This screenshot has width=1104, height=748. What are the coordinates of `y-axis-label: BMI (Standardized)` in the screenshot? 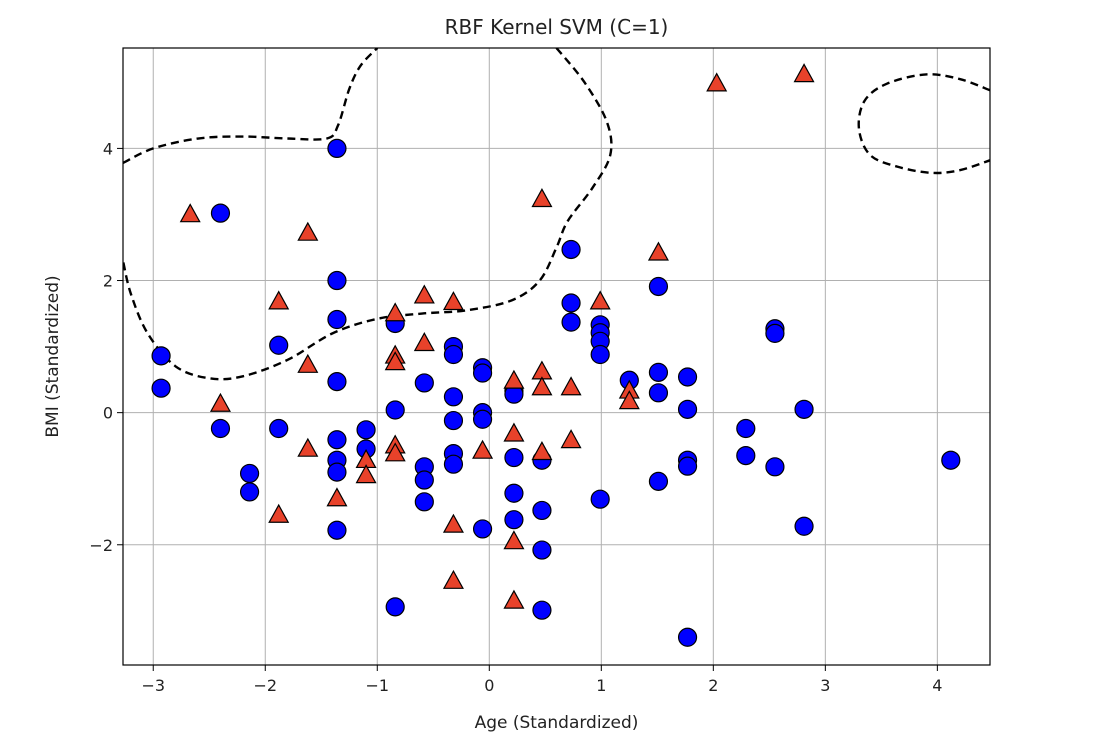 It's located at (53, 356).